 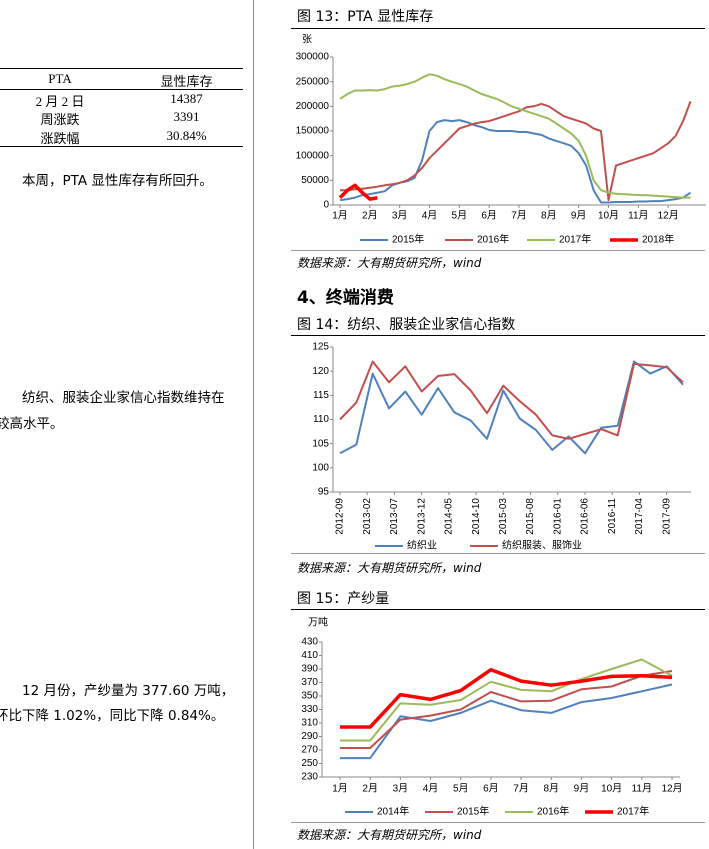 I want to click on paragraph: 12 月份，产纱量为 377.60 万吨，, so click(x=128, y=691).